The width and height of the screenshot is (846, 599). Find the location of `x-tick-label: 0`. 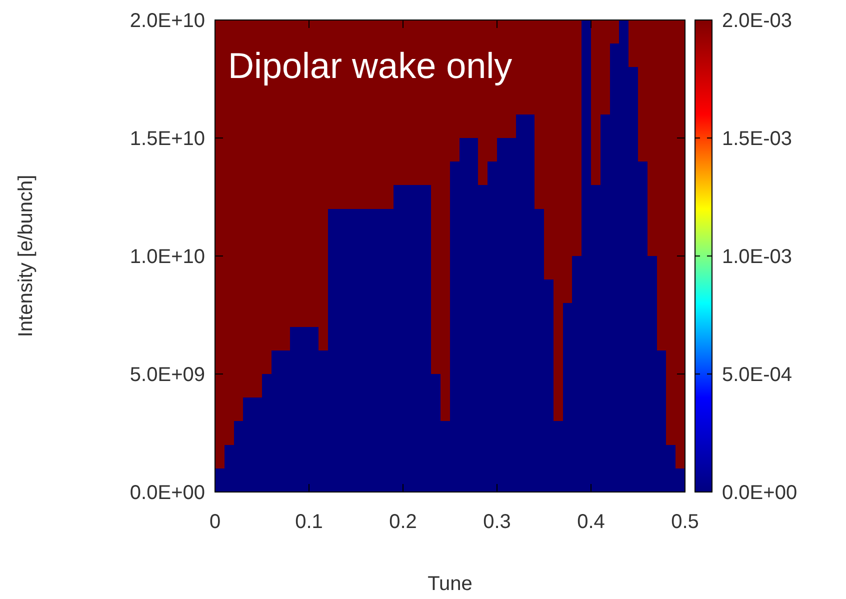

x-tick-label: 0 is located at coordinates (215, 522).